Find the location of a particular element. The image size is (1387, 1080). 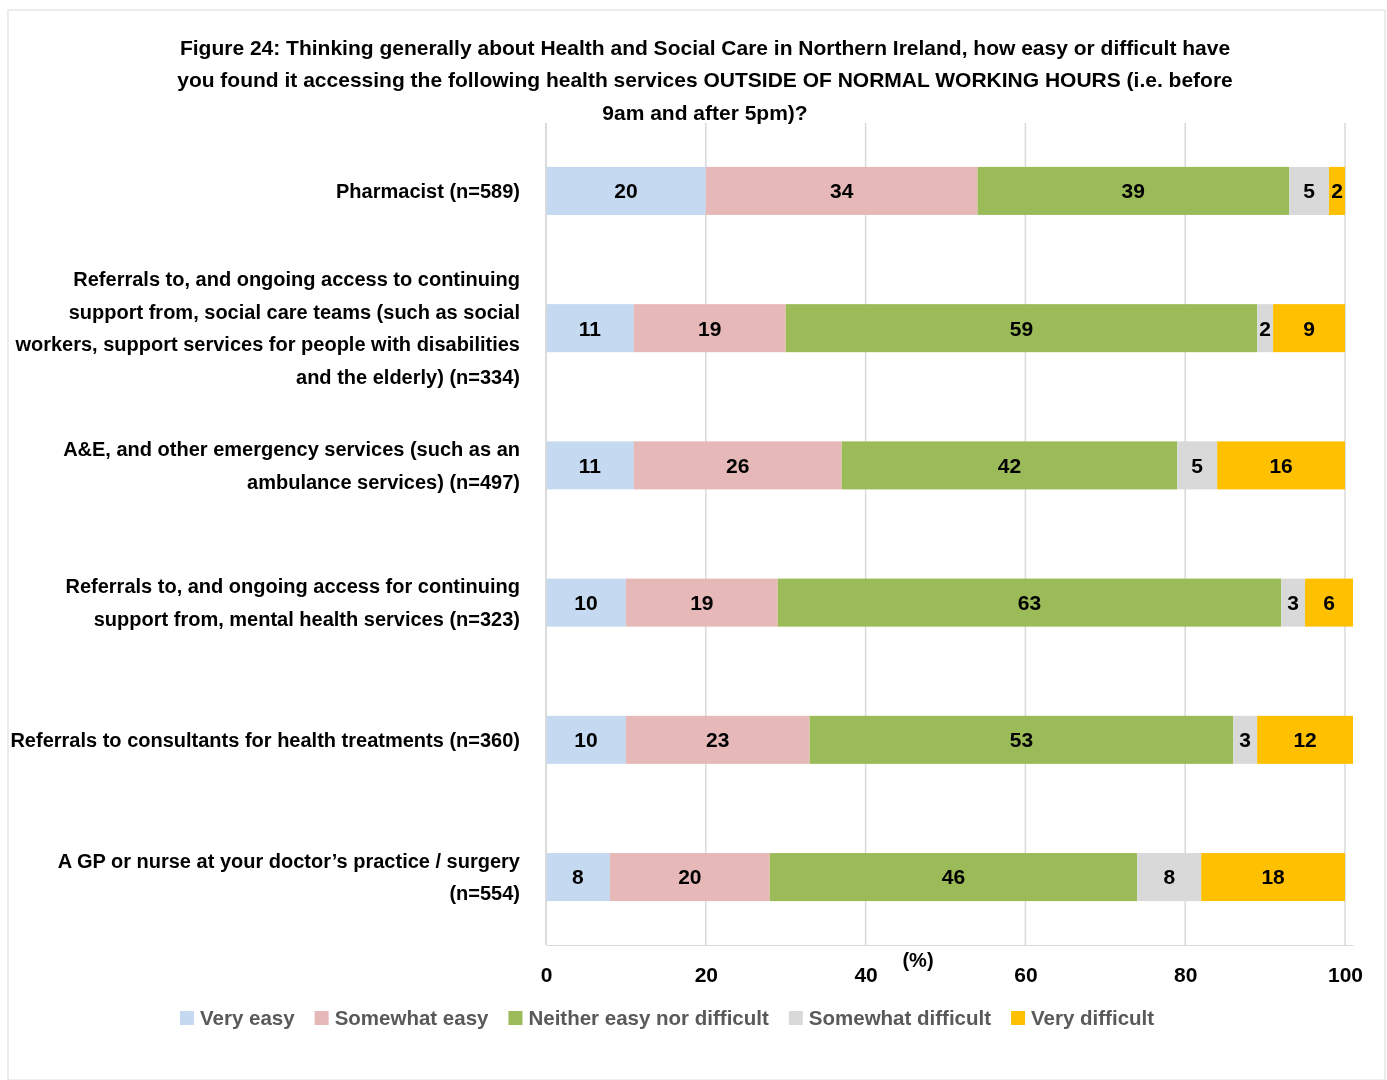

chart-title: Figure 24: Thinking generally about Health and Social Care in Northern Ireland, how easy or difficult have you found it accessing the following health services OUTSIDE OF NORMAL WORKING HOURS (i.e. before 9am and after 5pm)? is located at coordinates (705, 79).